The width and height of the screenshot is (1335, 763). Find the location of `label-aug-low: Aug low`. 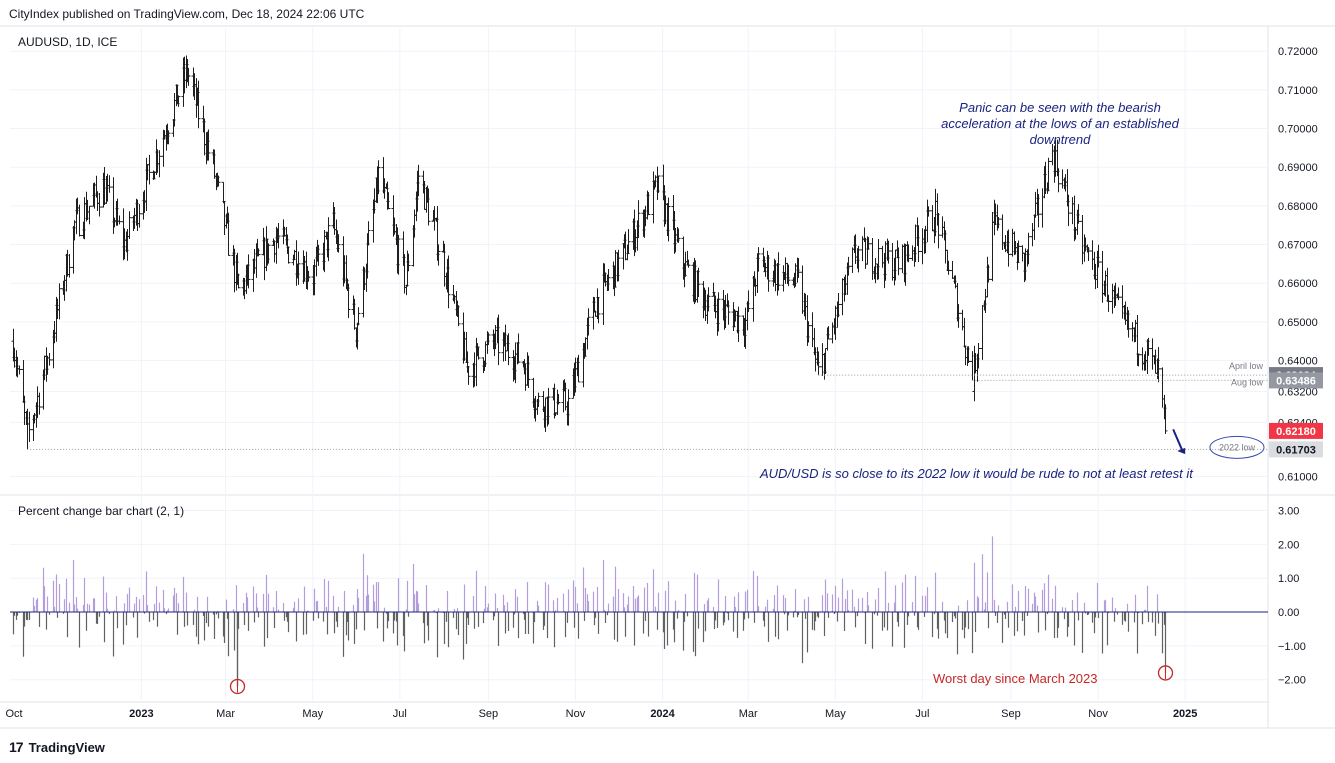

label-aug-low: Aug low is located at coordinates (1247, 382).